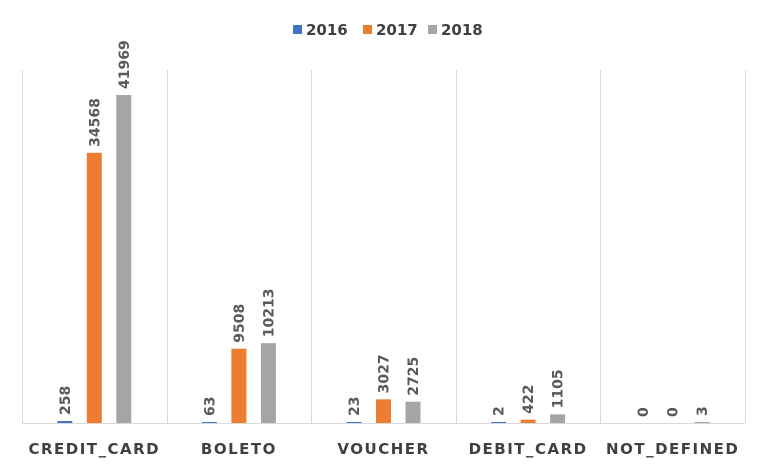 Image resolution: width=767 pixels, height=473 pixels. What do you see at coordinates (383, 411) in the screenshot?
I see `bar-voucher-2017` at bounding box center [383, 411].